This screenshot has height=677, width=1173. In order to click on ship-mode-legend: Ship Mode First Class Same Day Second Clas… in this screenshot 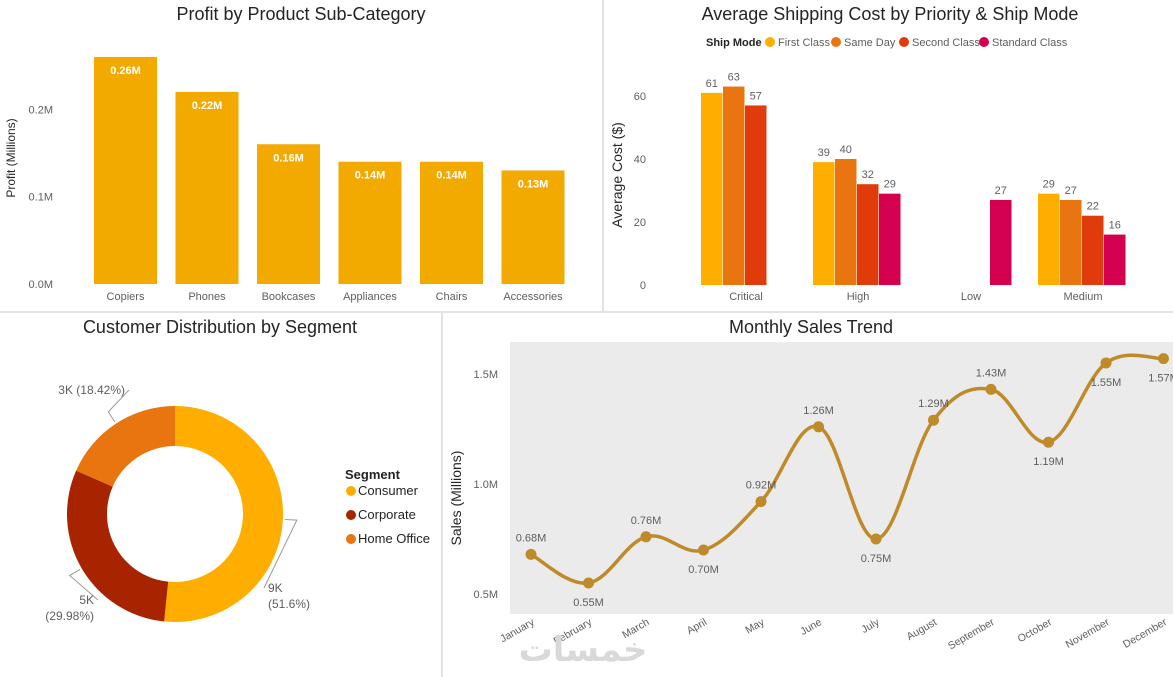, I will do `click(887, 43)`.